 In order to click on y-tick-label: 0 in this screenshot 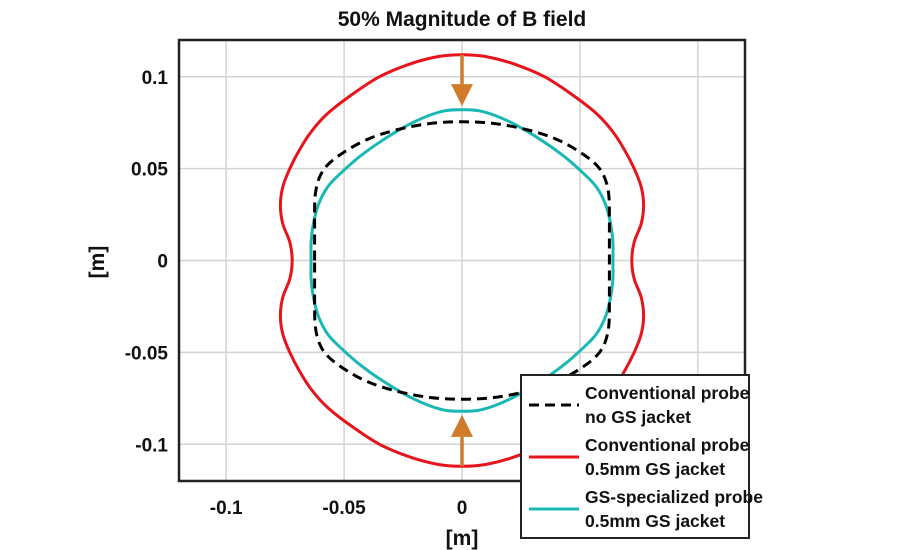, I will do `click(162, 262)`.